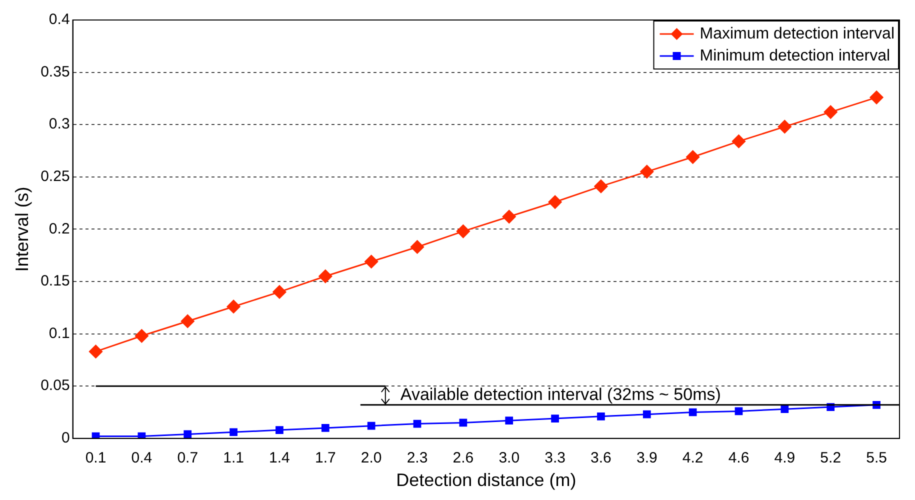 The width and height of the screenshot is (915, 500). Describe the element at coordinates (560, 394) in the screenshot. I see `annotation: Available detection interval (32ms ~ 50ms)` at that location.